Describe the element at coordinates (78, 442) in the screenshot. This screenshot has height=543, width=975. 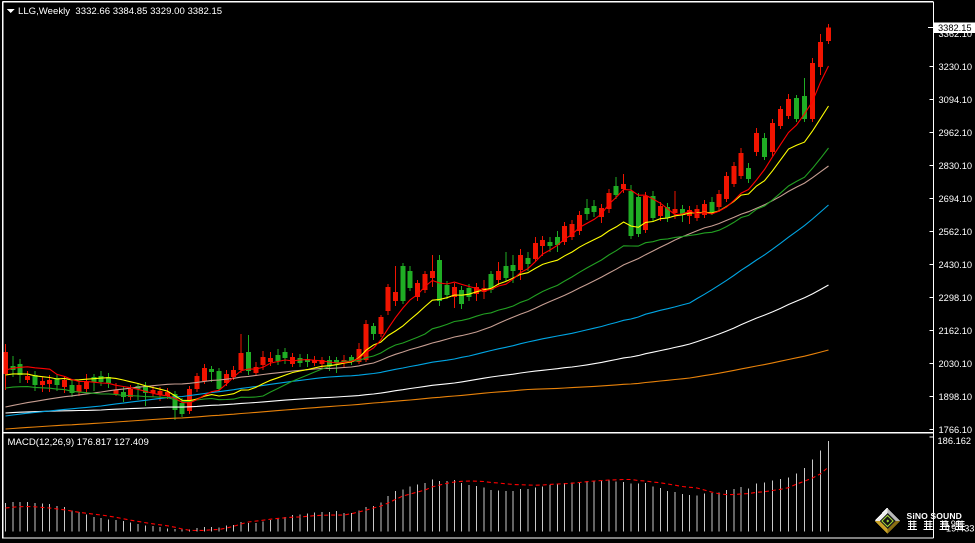
I see `svg-text: MACD(12,26,9) 176.817 127.409` at that location.